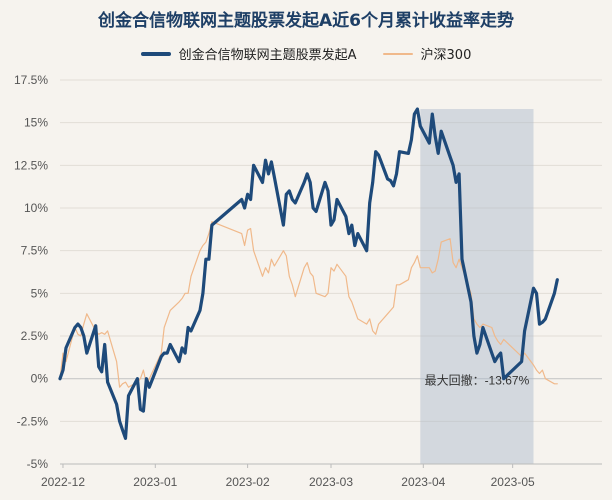 The image size is (612, 500). What do you see at coordinates (248, 482) in the screenshot?
I see `x-tick-label: 2023-02` at bounding box center [248, 482].